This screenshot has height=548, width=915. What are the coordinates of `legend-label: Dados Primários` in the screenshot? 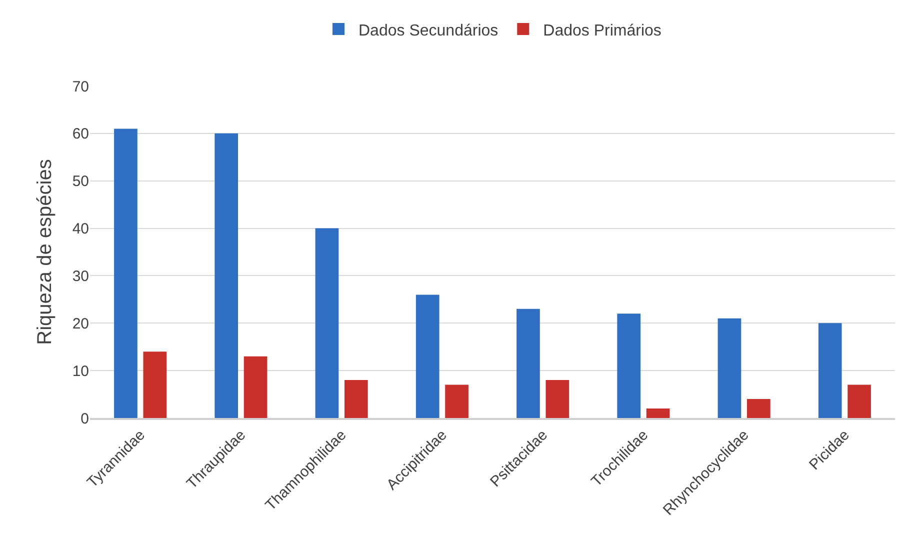 It's located at (602, 31).